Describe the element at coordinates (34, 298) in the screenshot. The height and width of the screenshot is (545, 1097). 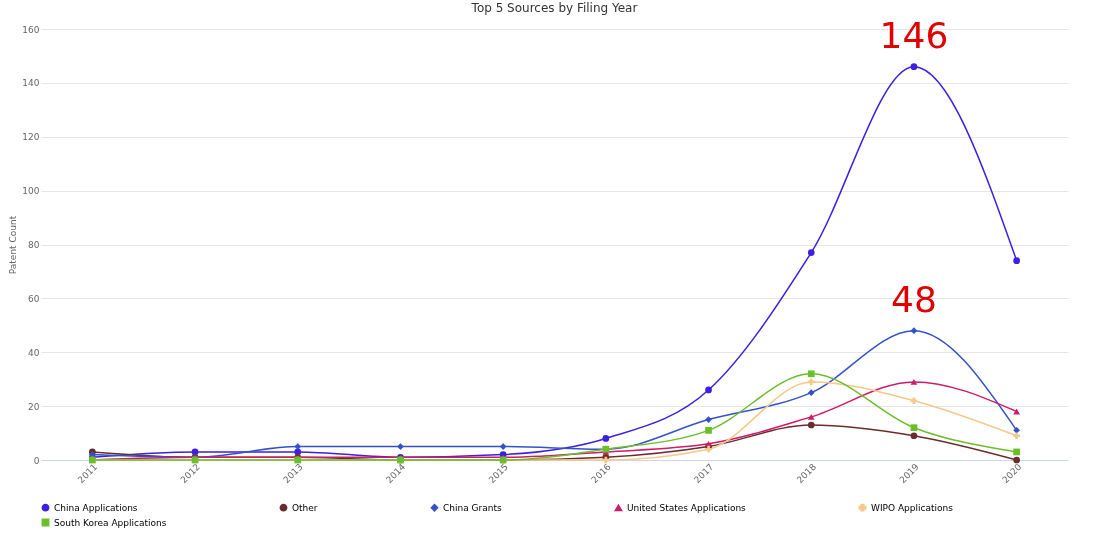
I see `y-tick-label: 60` at that location.